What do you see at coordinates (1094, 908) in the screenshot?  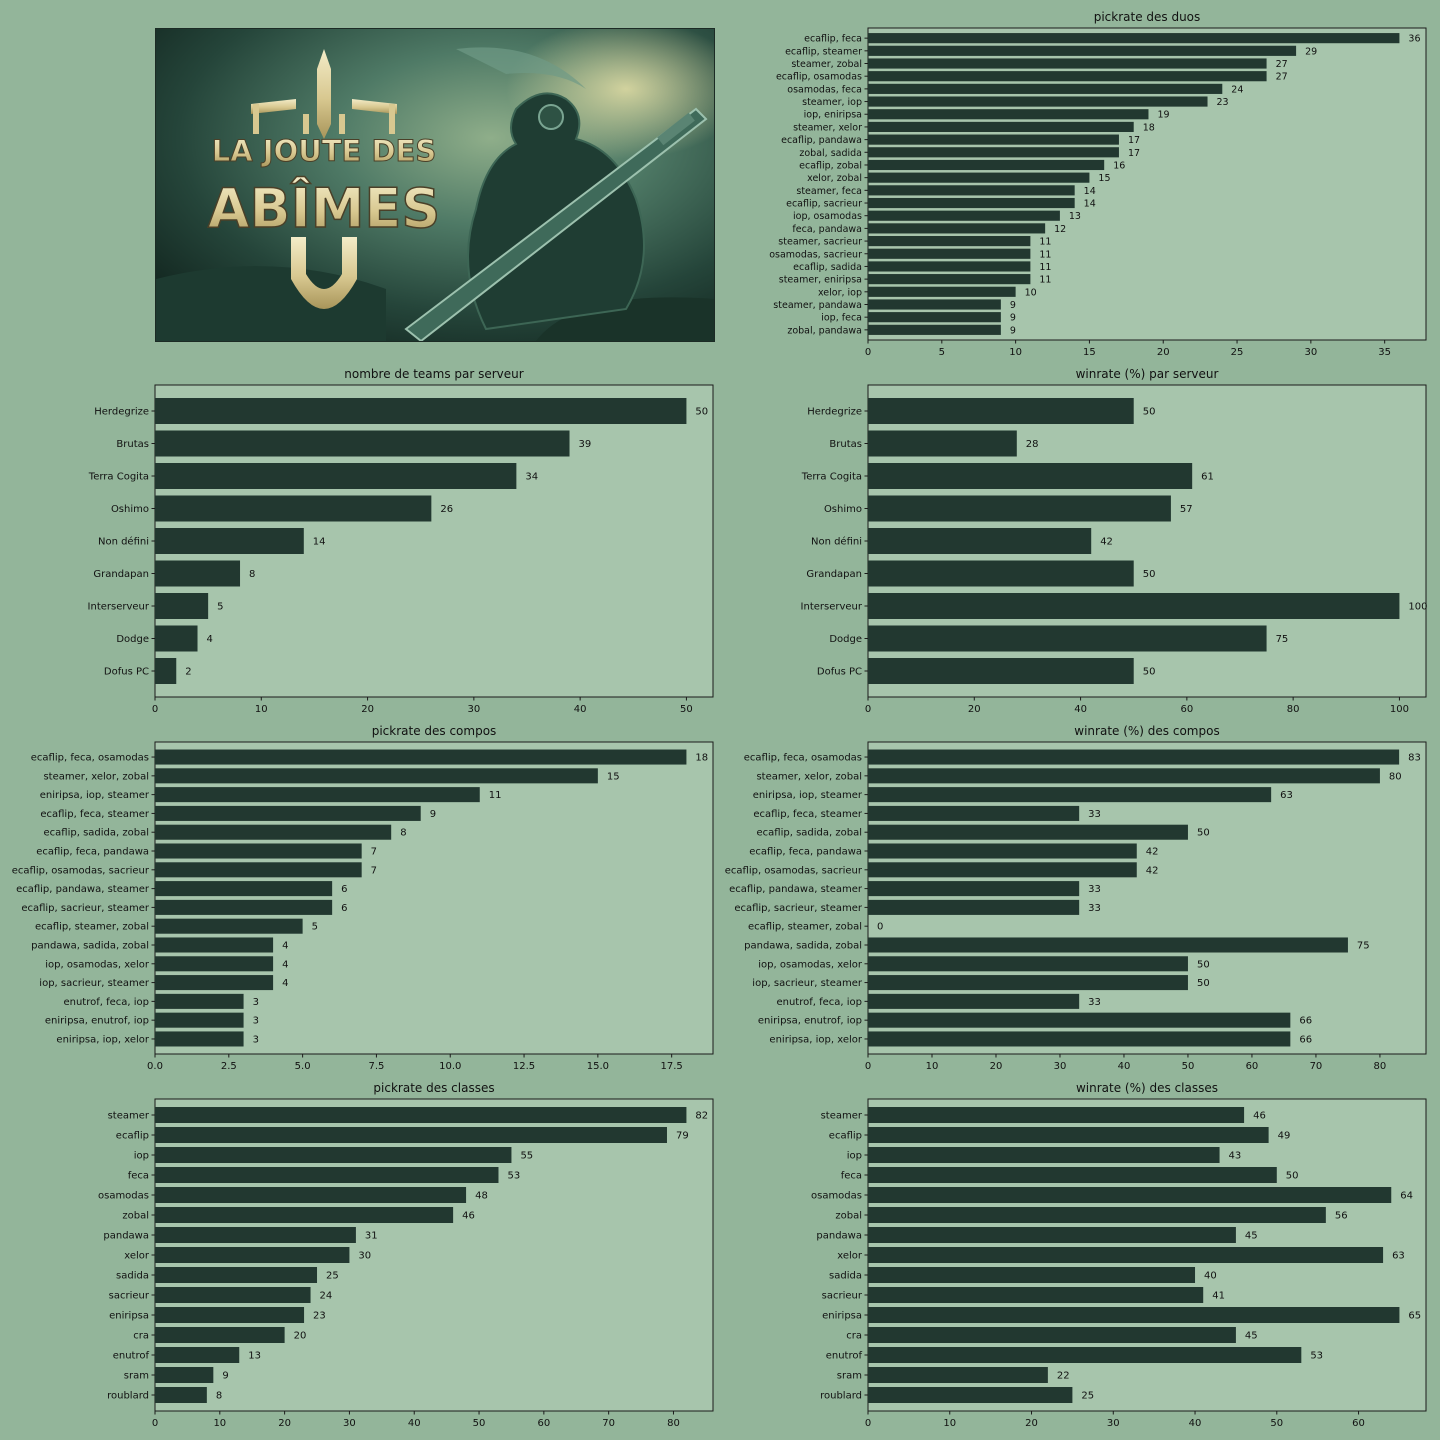 I see `value-label: 33` at bounding box center [1094, 908].